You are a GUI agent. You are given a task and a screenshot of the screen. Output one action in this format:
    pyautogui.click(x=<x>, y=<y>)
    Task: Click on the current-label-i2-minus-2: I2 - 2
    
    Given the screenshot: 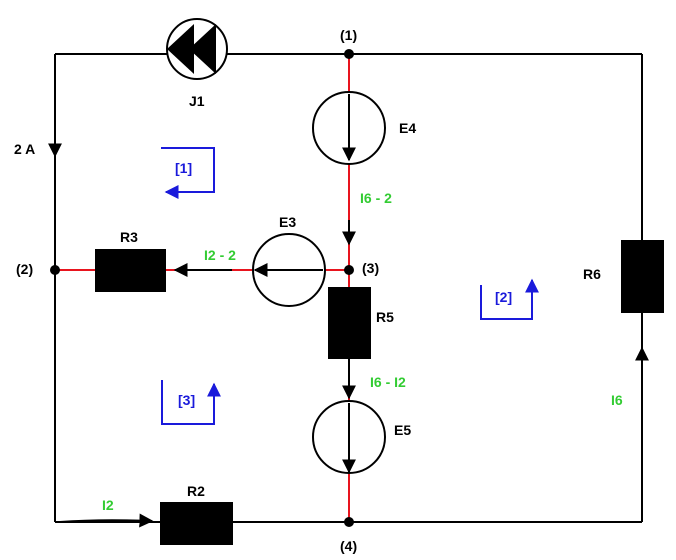 What is the action you would take?
    pyautogui.click(x=220, y=255)
    